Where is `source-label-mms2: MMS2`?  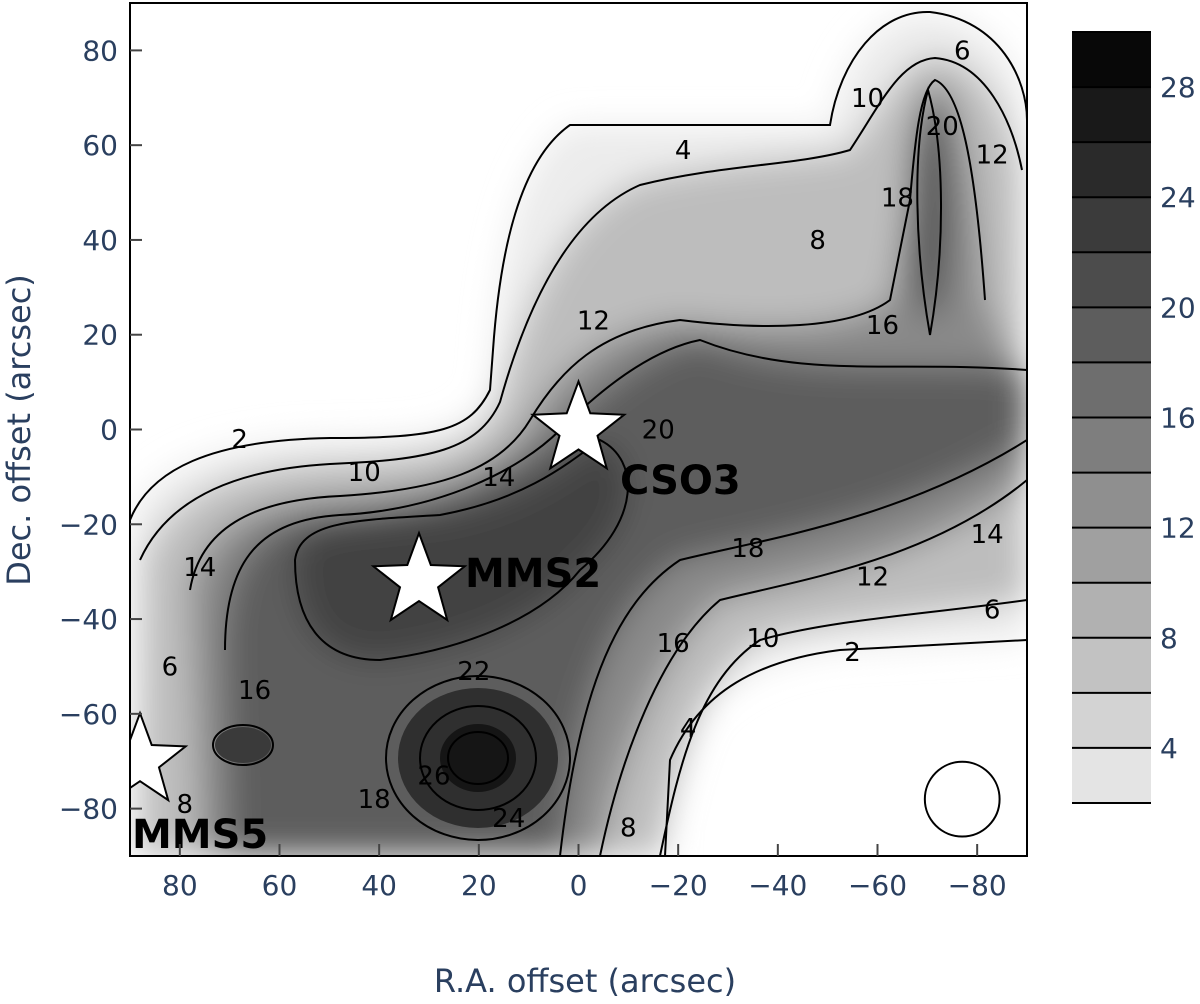 source-label-mms2: MMS2 is located at coordinates (533, 574).